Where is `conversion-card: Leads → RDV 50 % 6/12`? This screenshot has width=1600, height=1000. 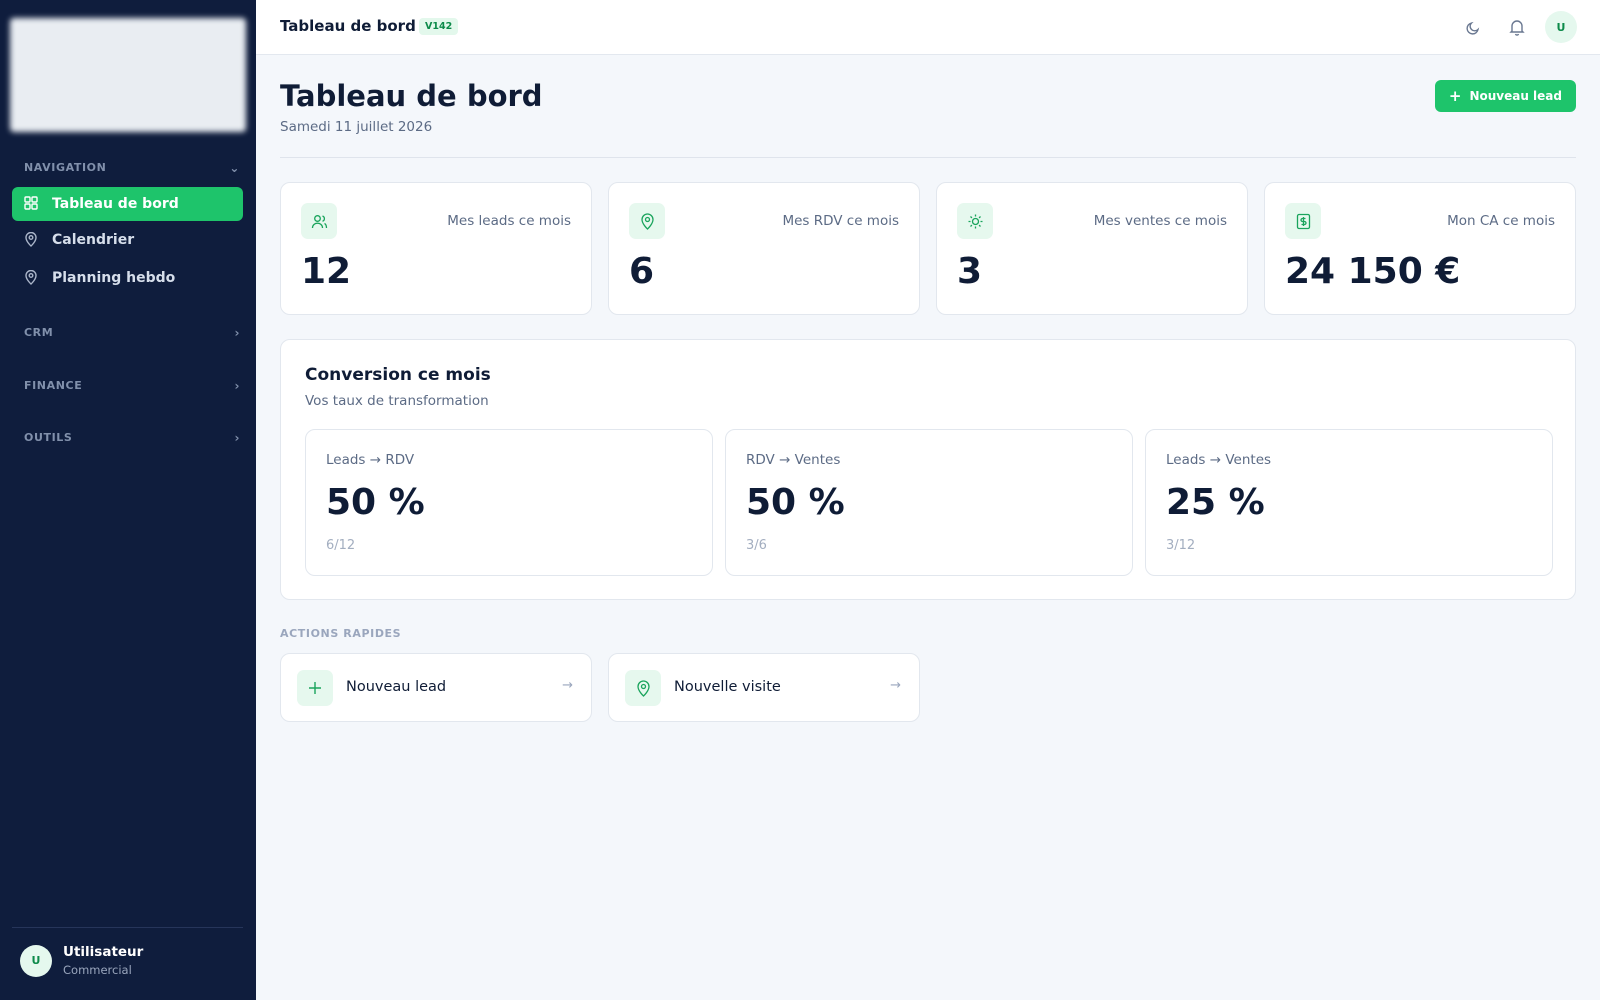
conversion-card: Leads → RDV 50 % 6/12 is located at coordinates (509, 502).